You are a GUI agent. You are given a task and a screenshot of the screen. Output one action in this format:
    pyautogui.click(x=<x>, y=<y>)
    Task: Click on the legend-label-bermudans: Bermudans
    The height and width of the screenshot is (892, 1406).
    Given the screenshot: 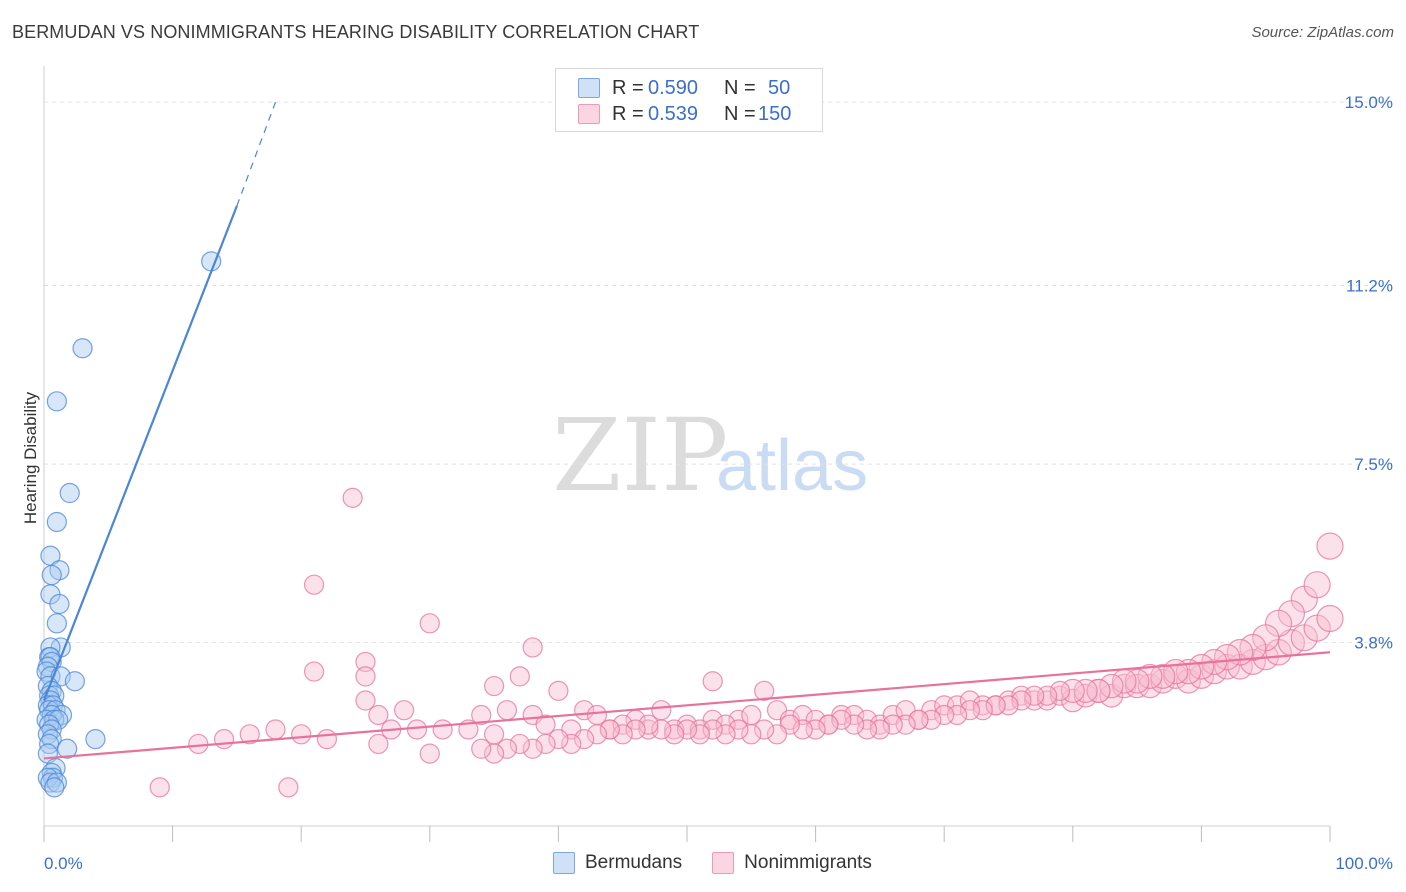 What is the action you would take?
    pyautogui.click(x=634, y=862)
    